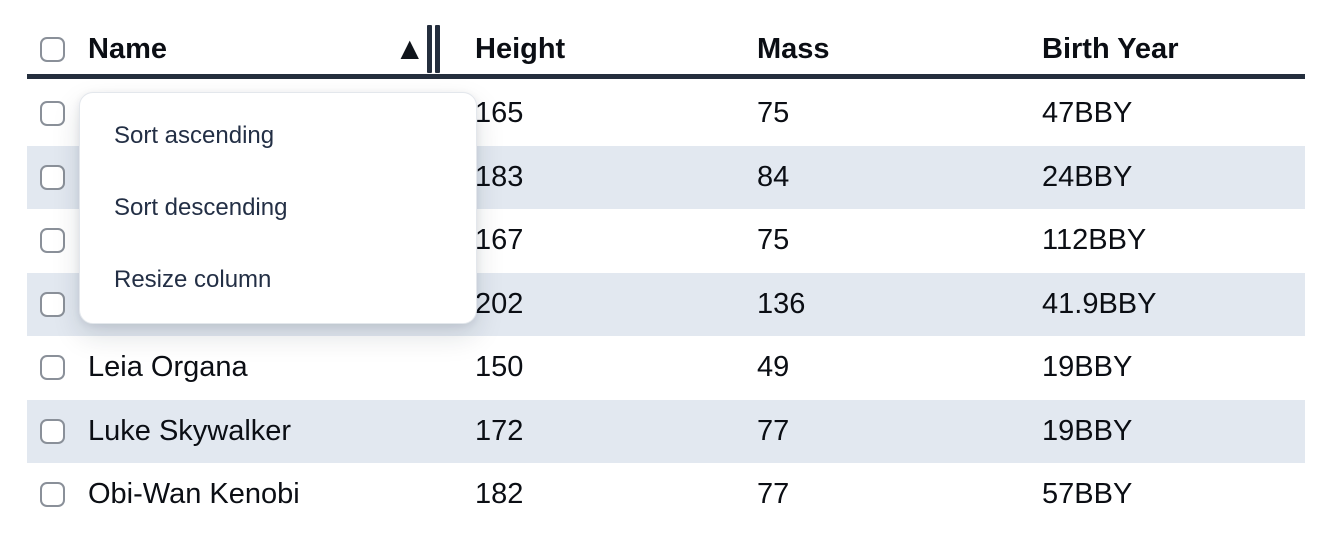 The width and height of the screenshot is (1330, 536). Describe the element at coordinates (1099, 303) in the screenshot. I see `cell-birth-year: 41.9BBY` at that location.